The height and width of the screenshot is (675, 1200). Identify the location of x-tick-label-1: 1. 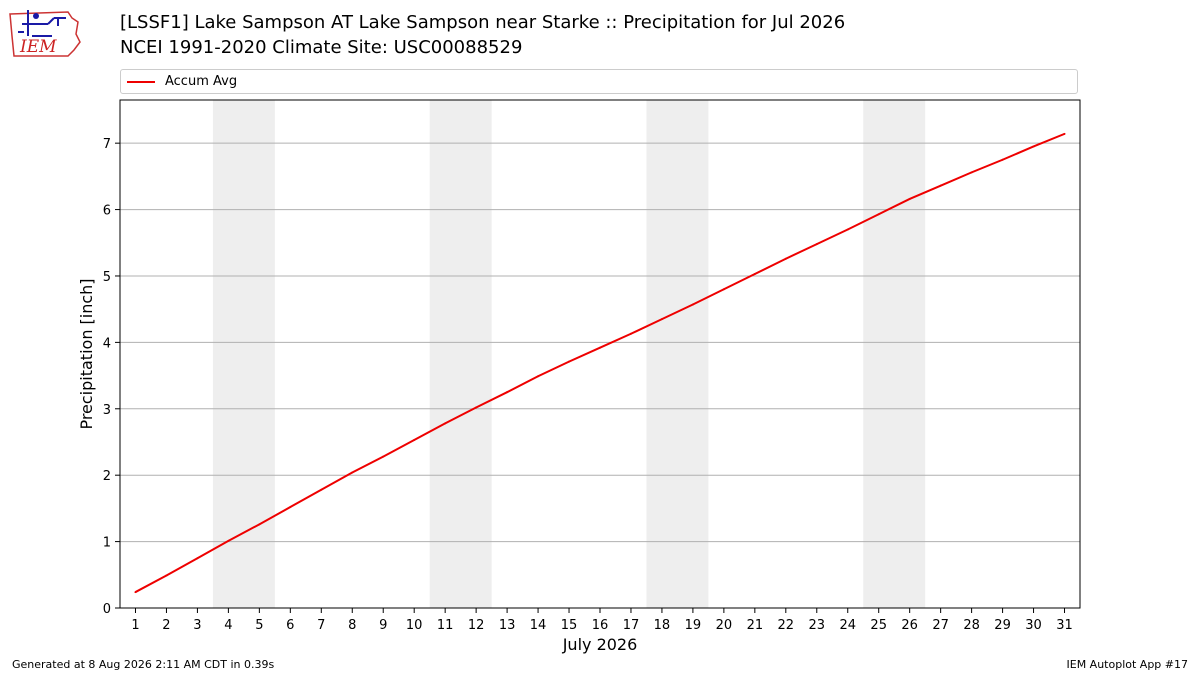
(135, 625).